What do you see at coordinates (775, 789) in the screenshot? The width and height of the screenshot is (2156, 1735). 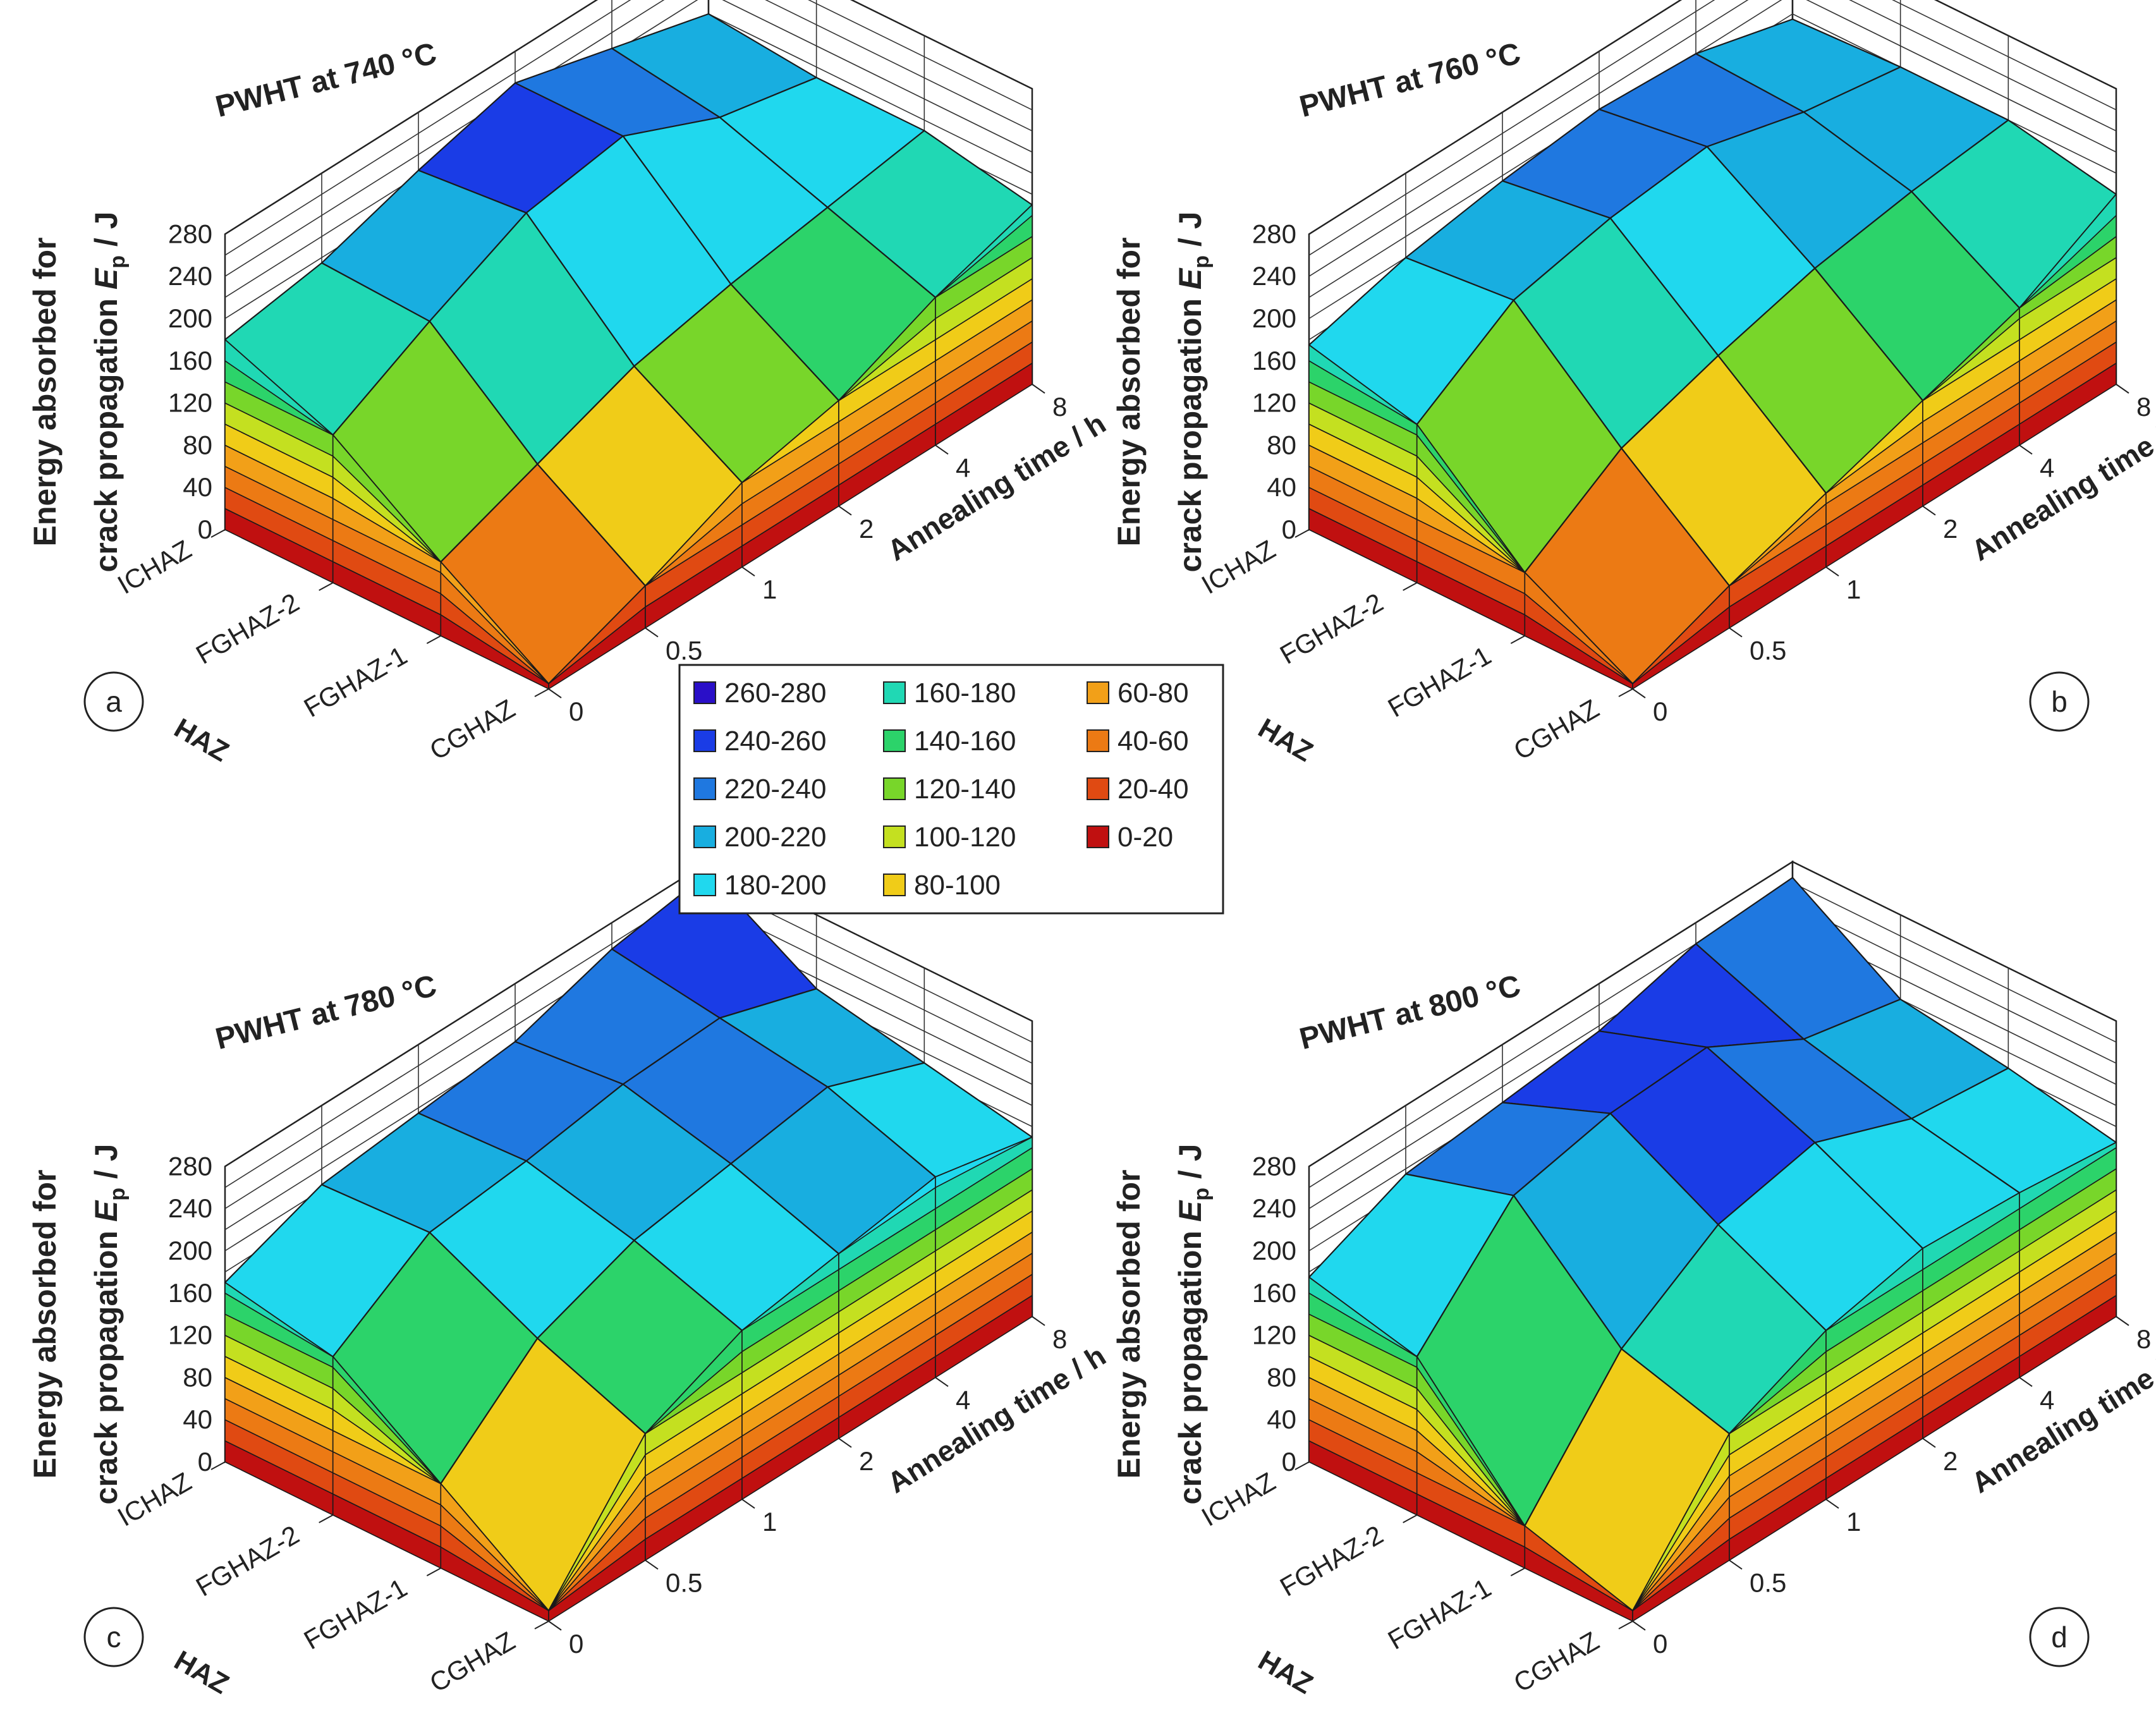 I see `legend-label: 220-240` at bounding box center [775, 789].